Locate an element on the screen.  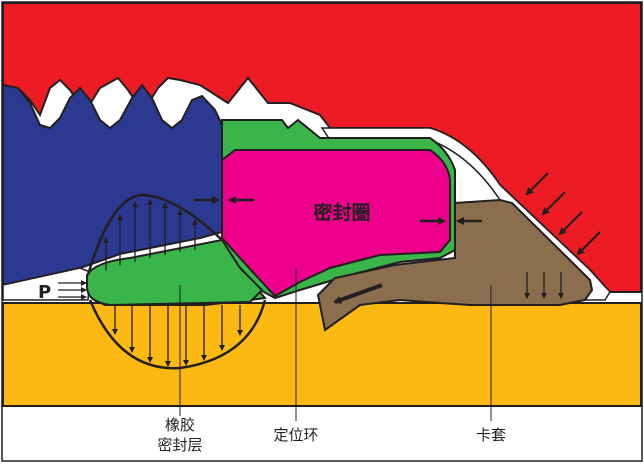
seal-ring-label: 密封圈 is located at coordinates (341, 212).